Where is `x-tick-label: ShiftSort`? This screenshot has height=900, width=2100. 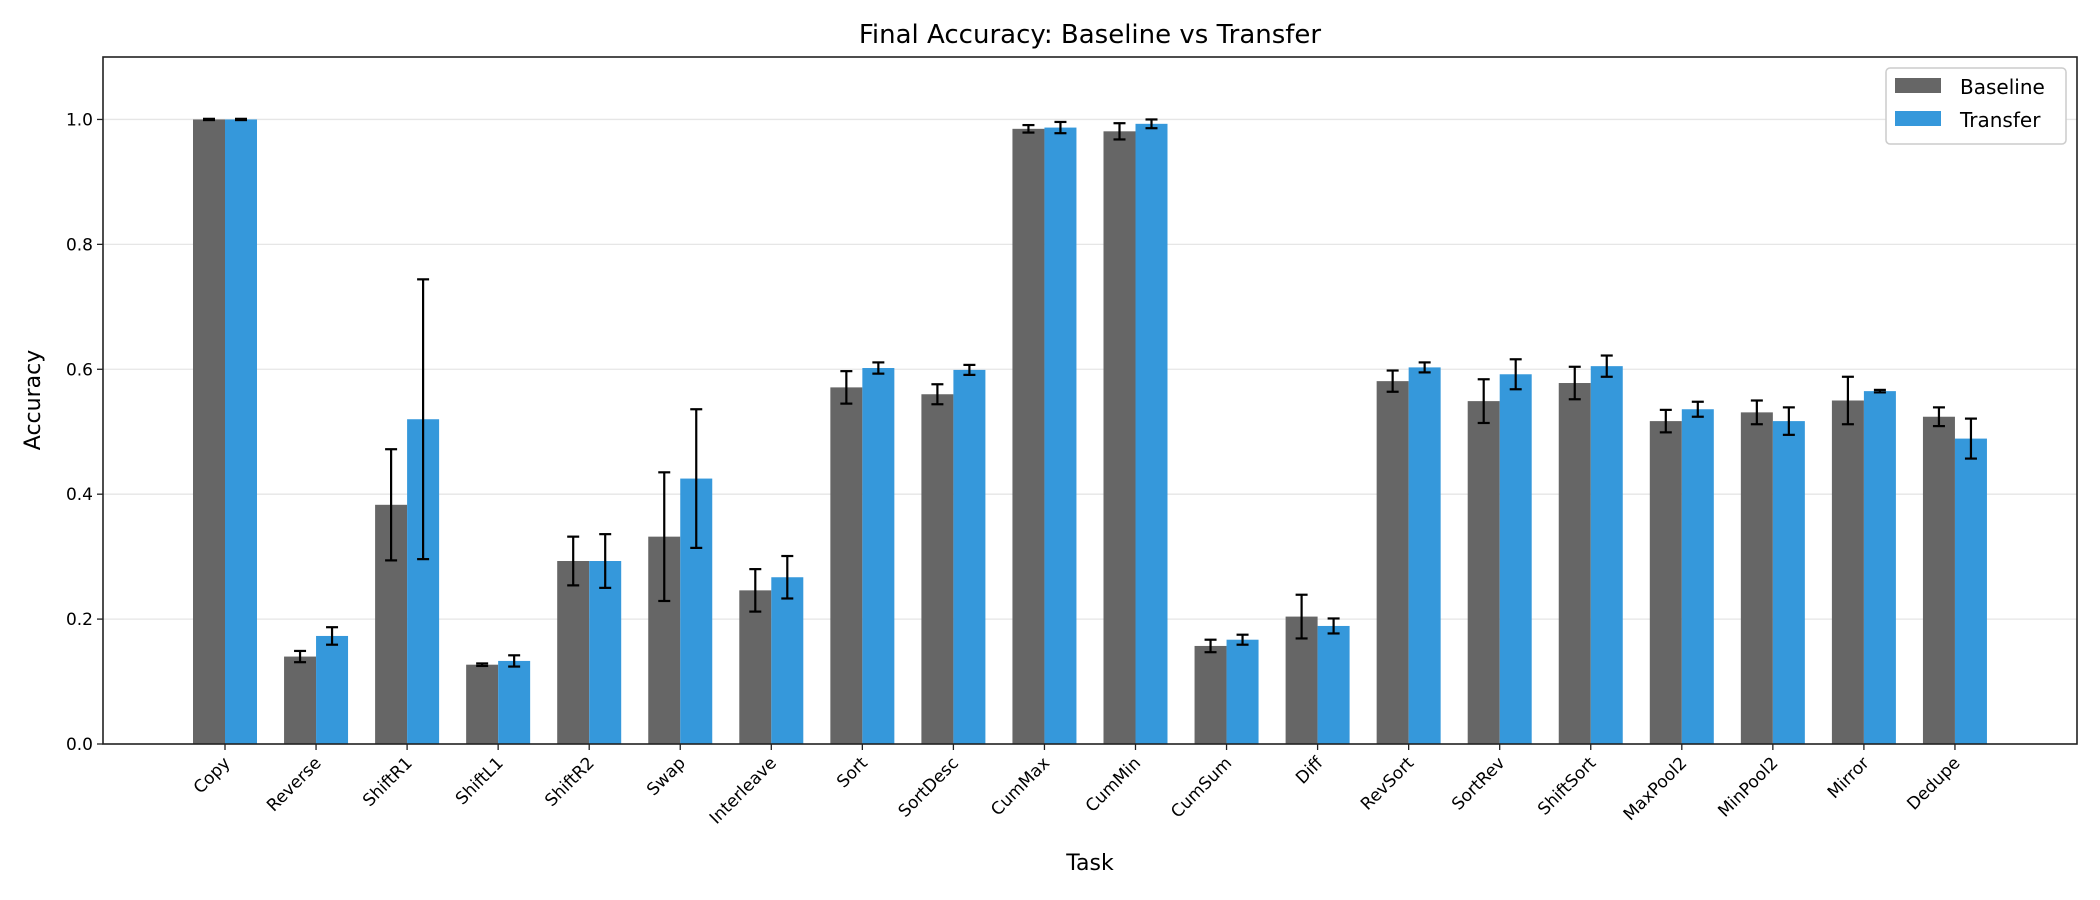 x-tick-label: ShiftSort is located at coordinates (1567, 786).